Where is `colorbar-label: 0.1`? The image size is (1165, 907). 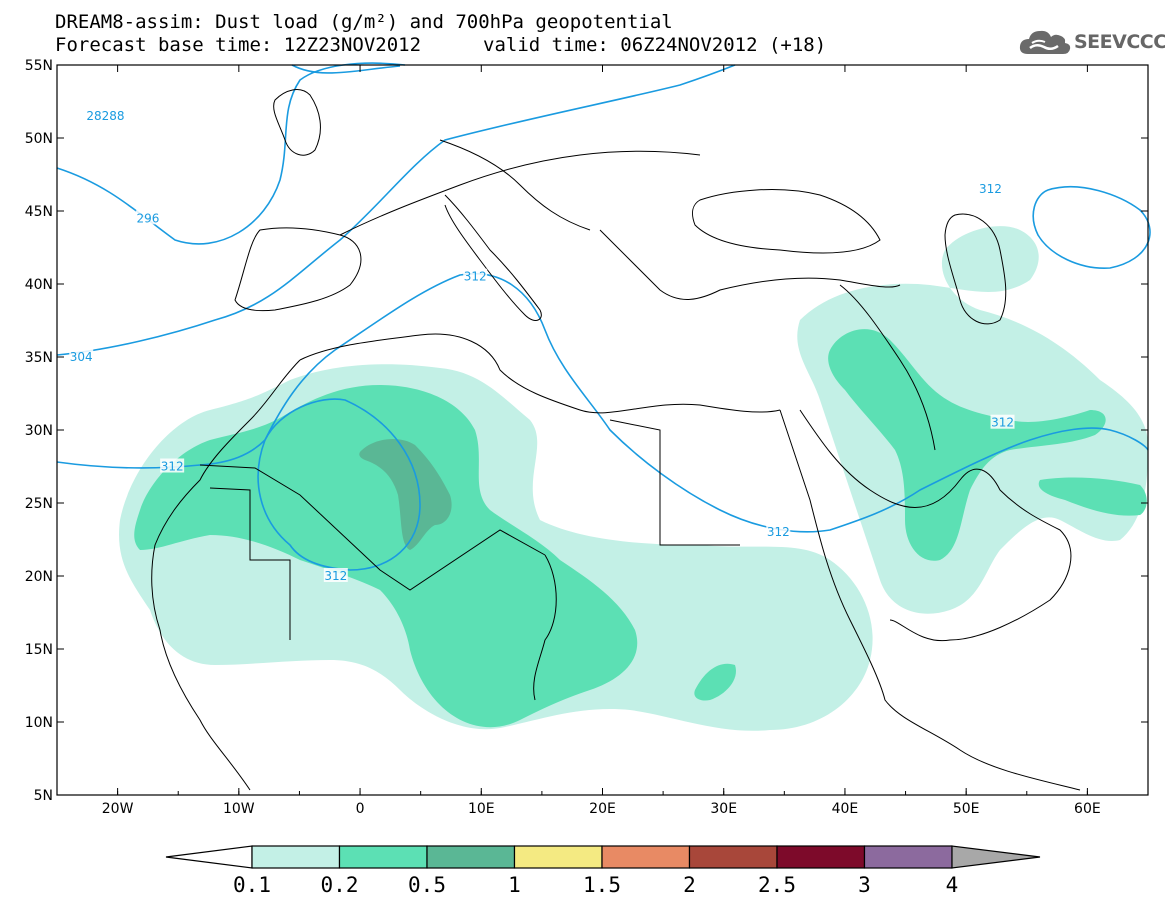 colorbar-label: 0.1 is located at coordinates (252, 885).